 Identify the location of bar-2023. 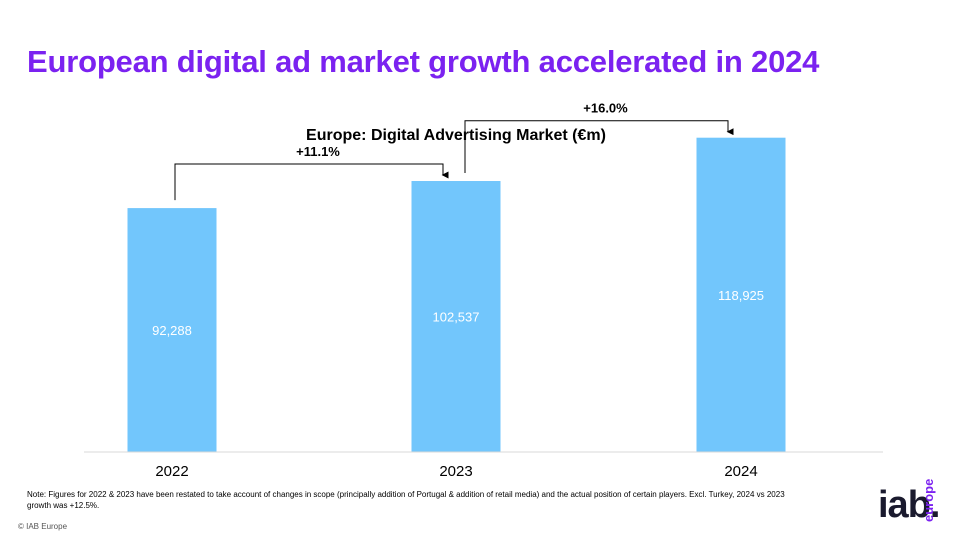
(456, 317).